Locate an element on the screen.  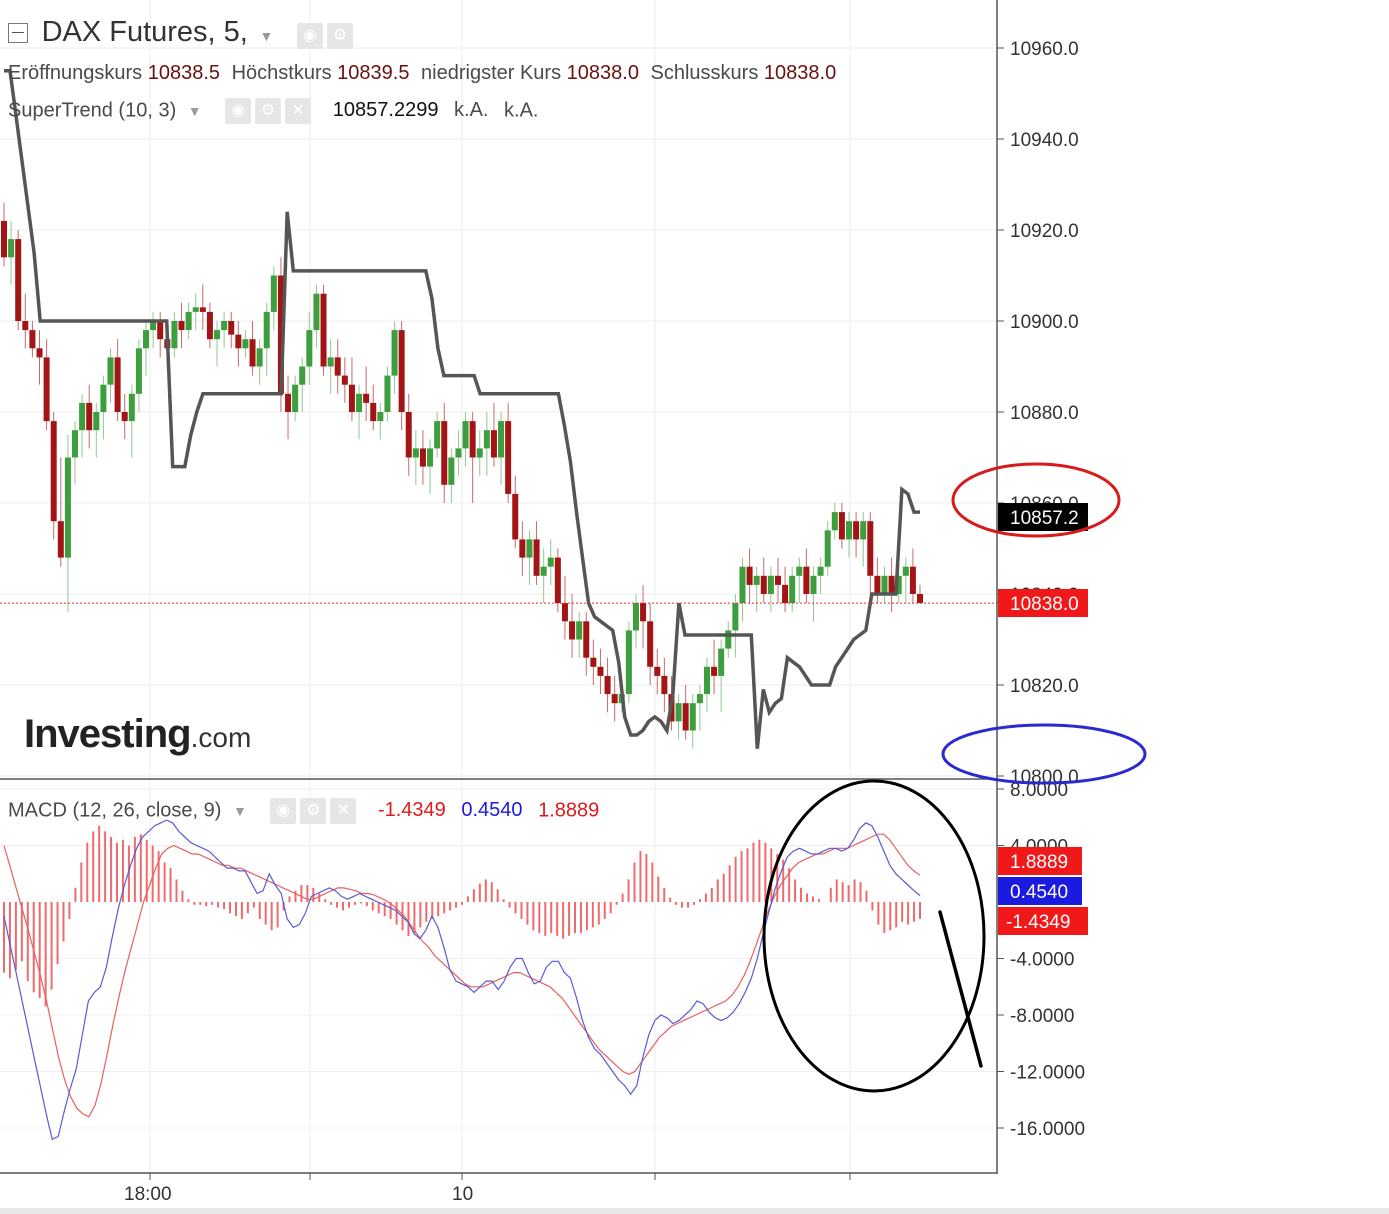
price-tick-label: 10940.0 is located at coordinates (1044, 140).